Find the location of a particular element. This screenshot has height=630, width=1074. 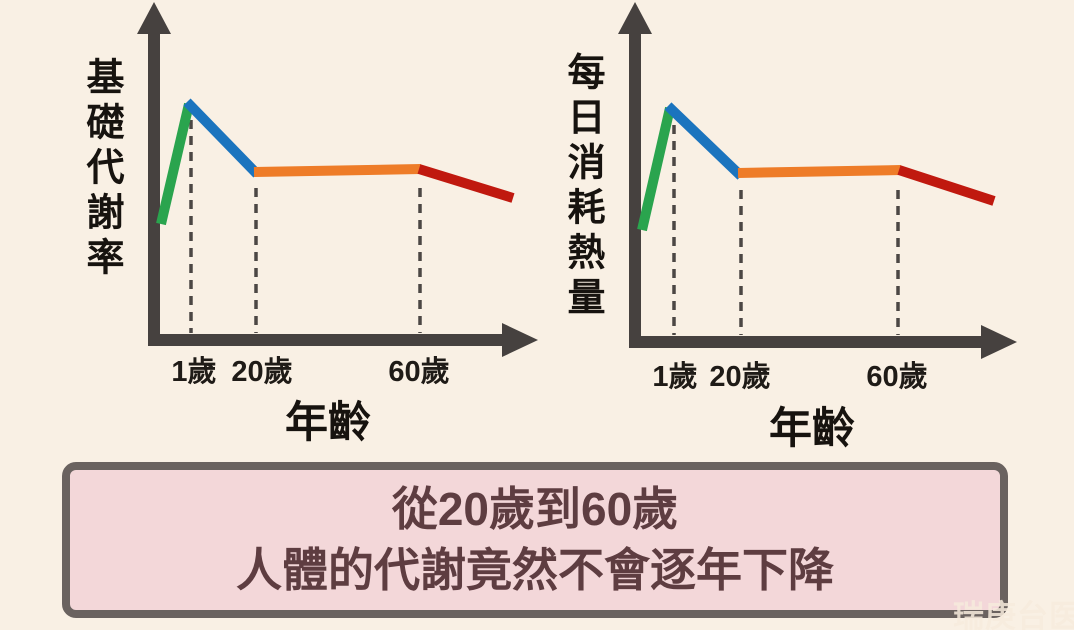

left-x-axis-label: 年齡 is located at coordinates (328, 423).